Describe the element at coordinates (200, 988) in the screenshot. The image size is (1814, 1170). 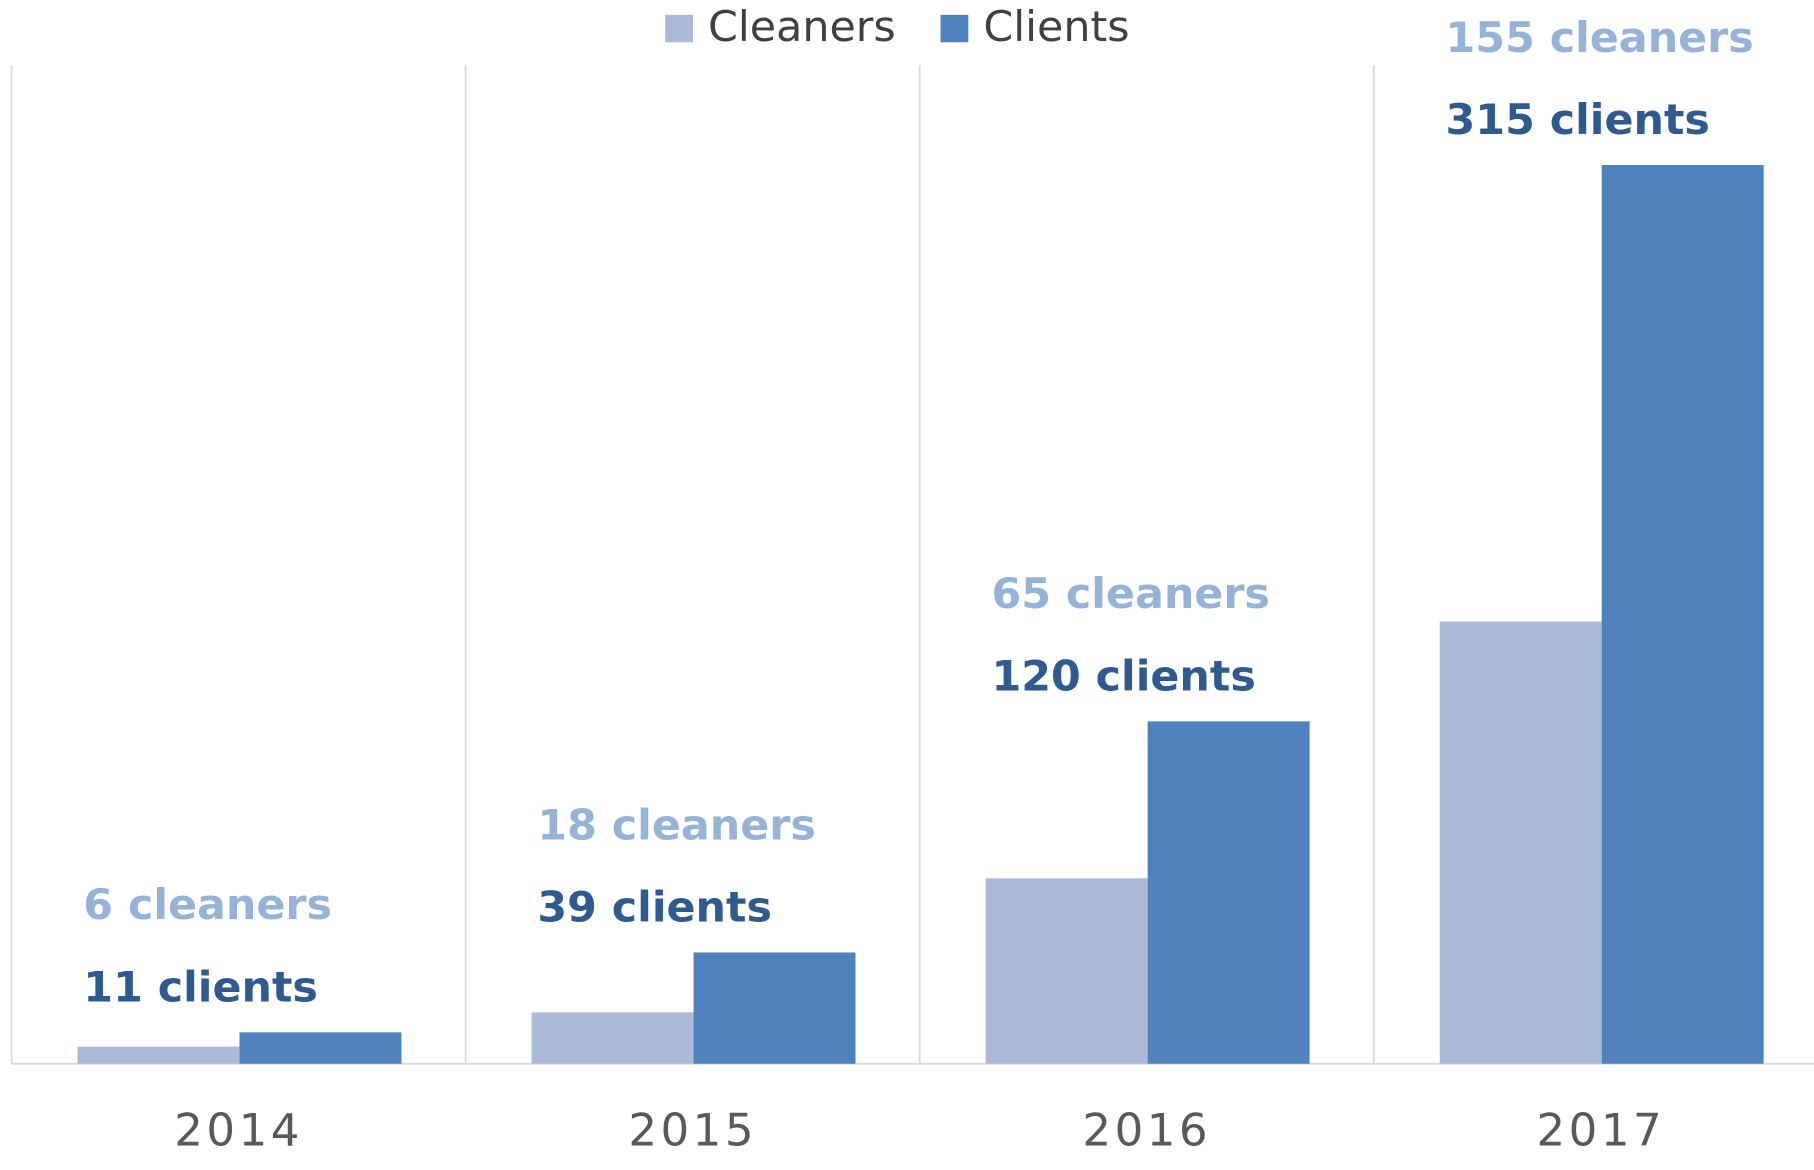
I see `data-label: 11 clients` at that location.